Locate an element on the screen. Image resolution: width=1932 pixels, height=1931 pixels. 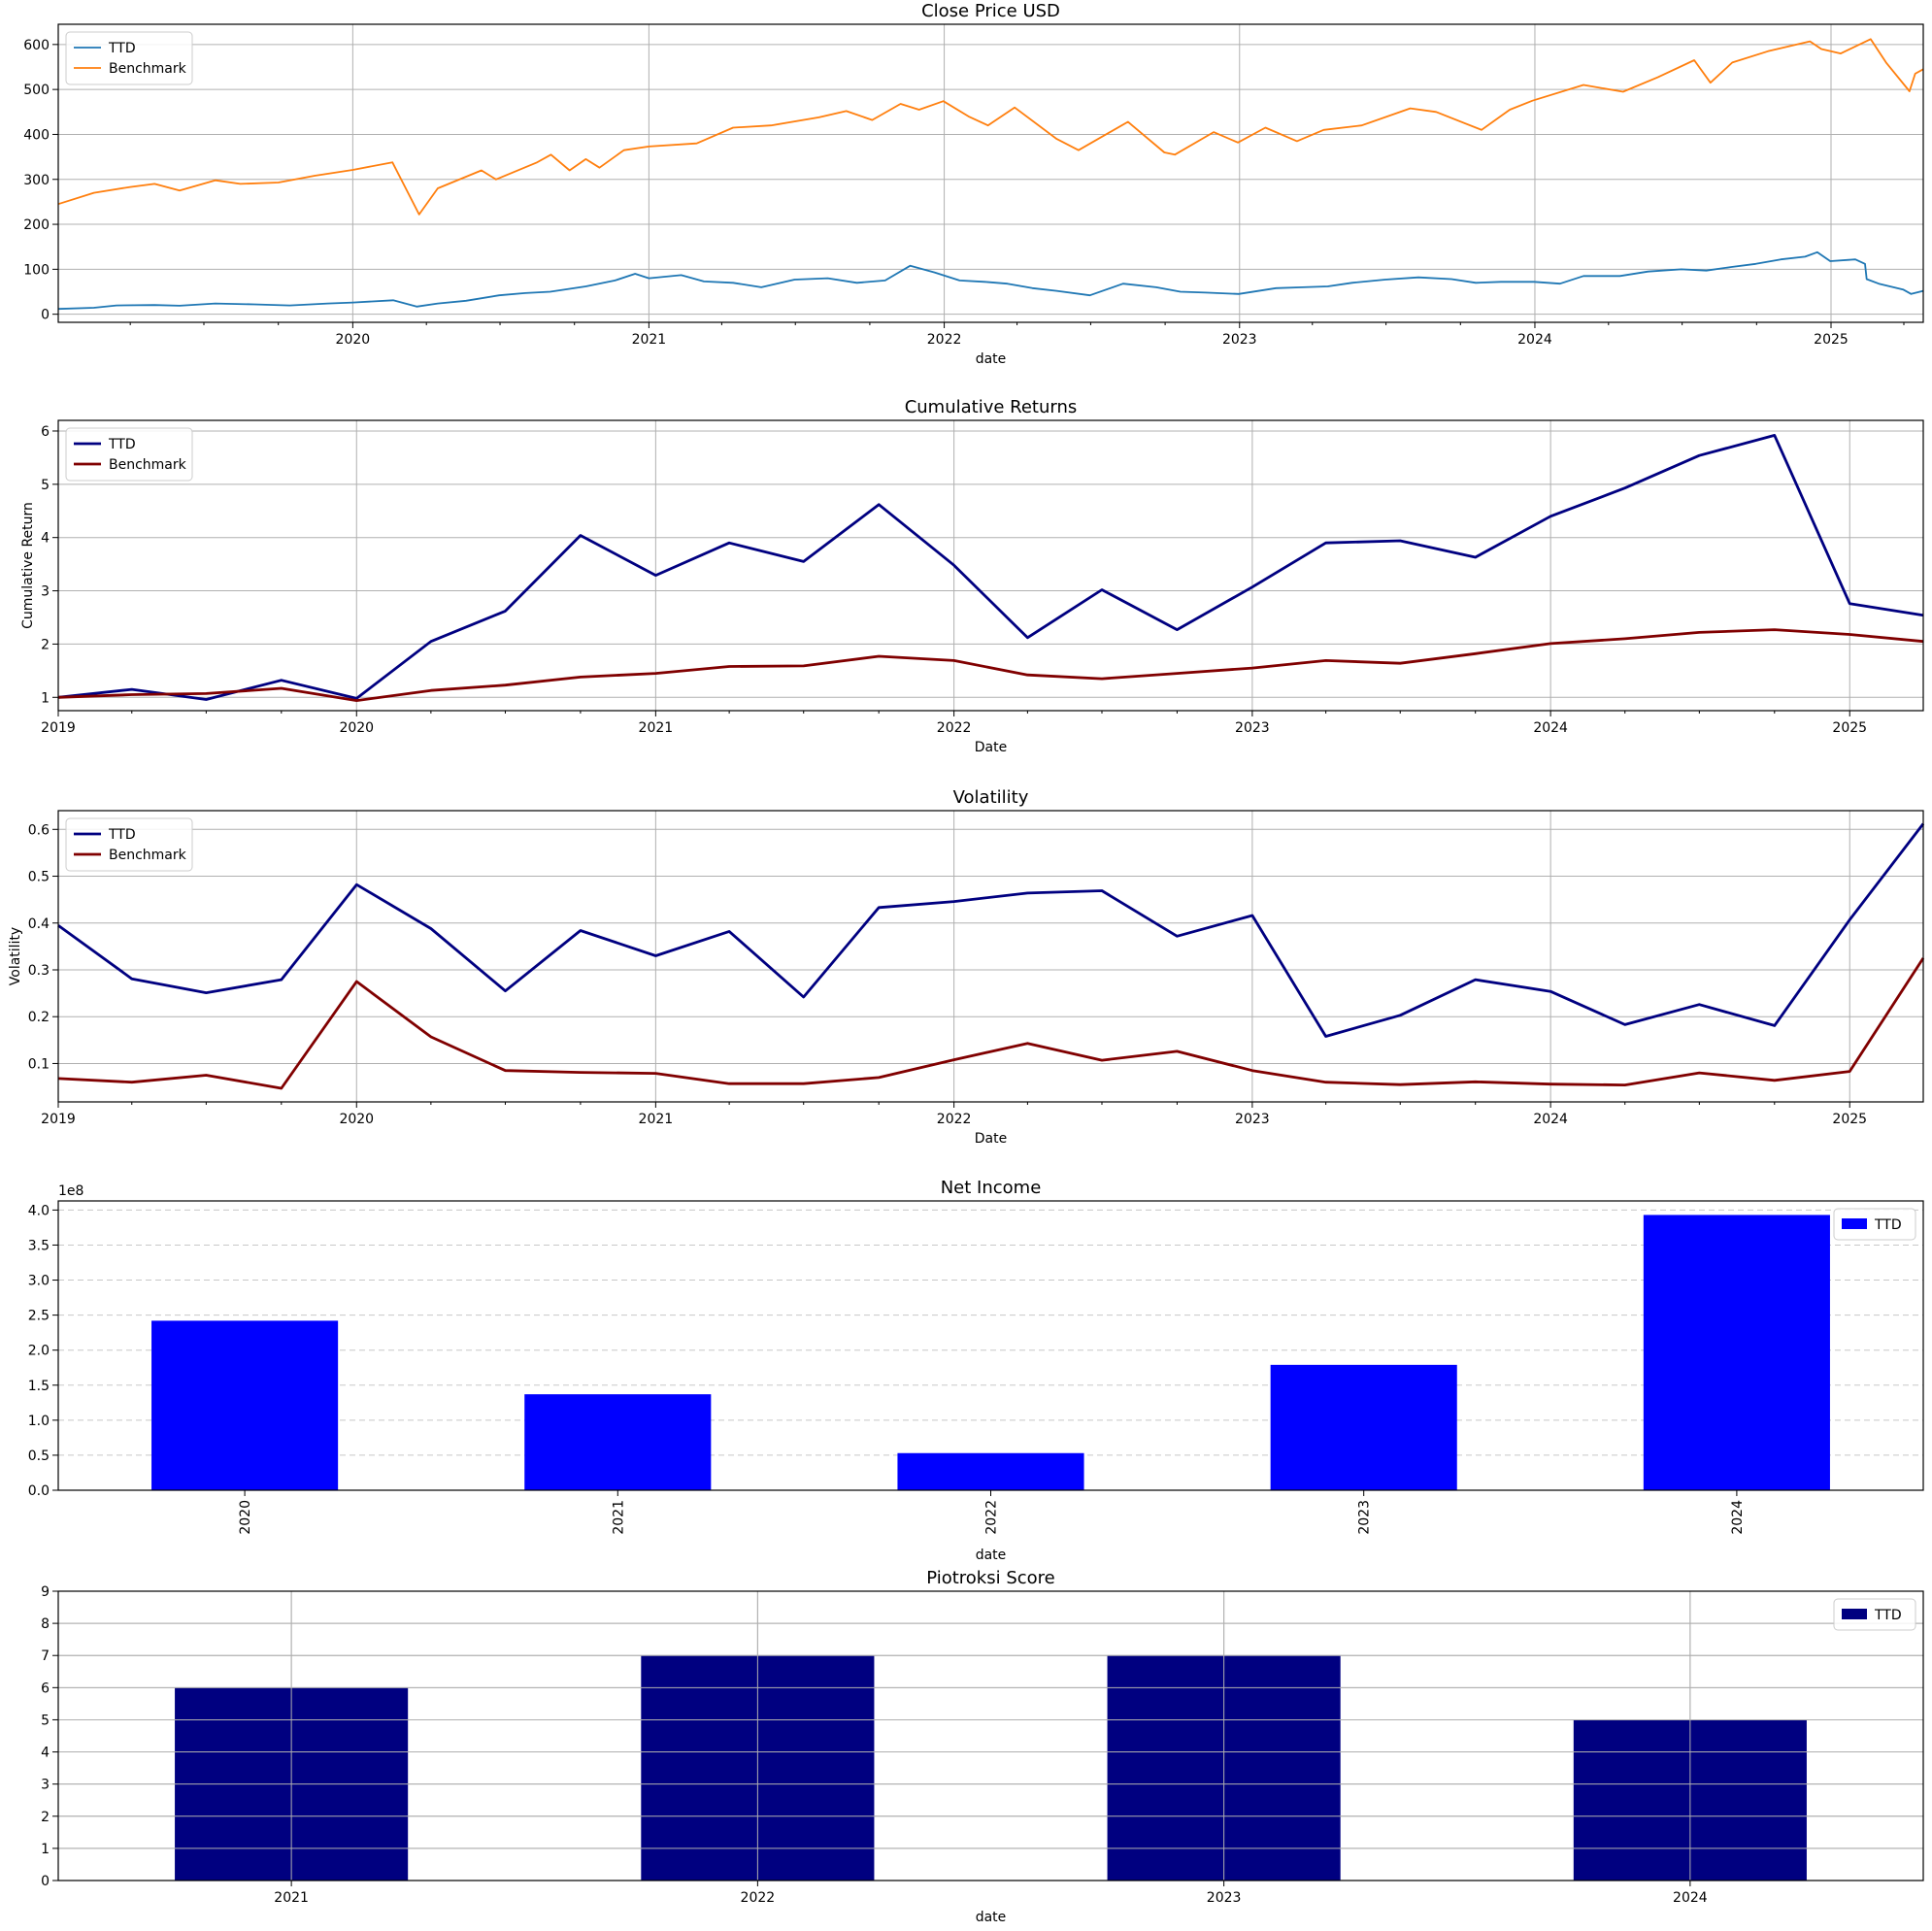
y-tick-label: 3.0 is located at coordinates (39, 1281).